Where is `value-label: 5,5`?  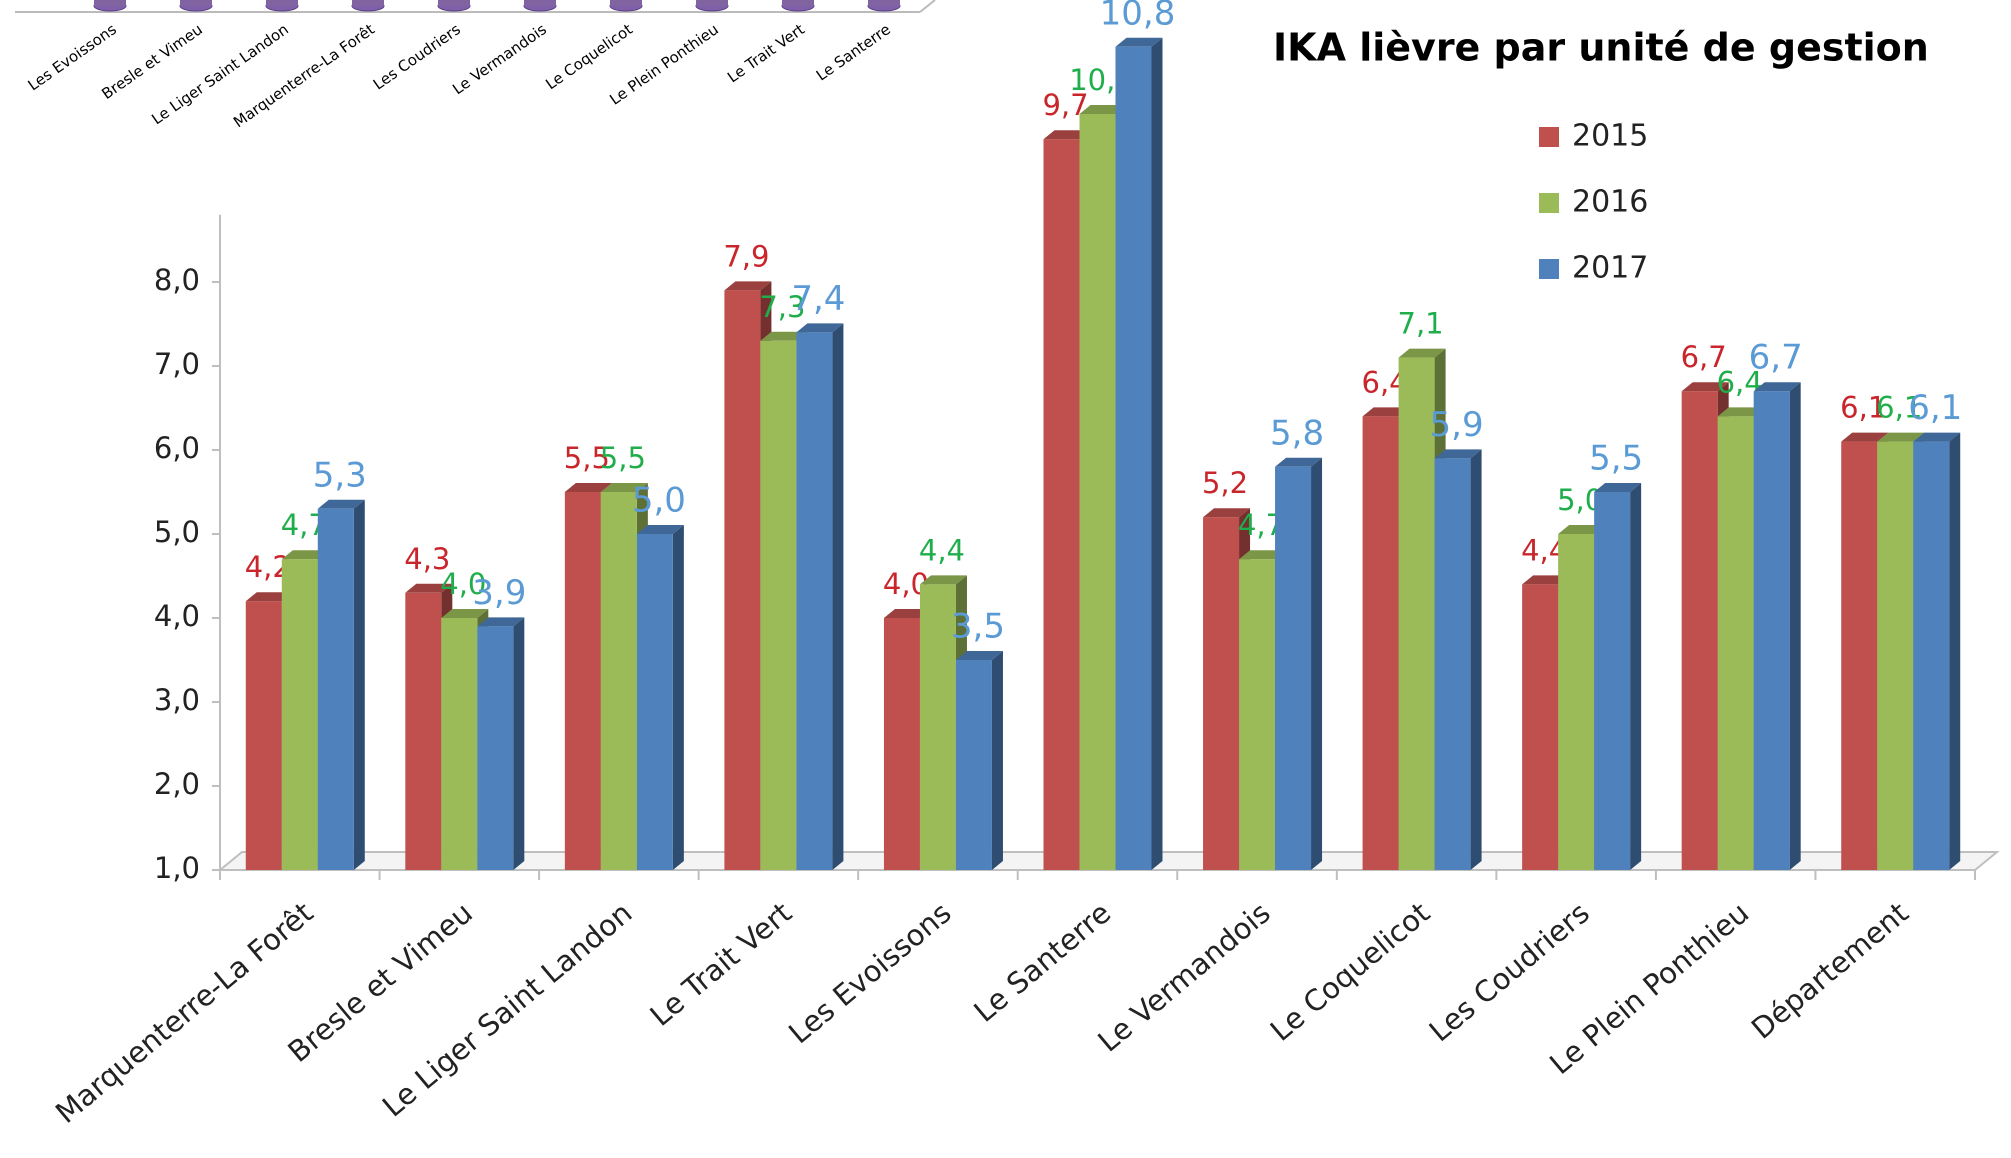 value-label: 5,5 is located at coordinates (587, 458).